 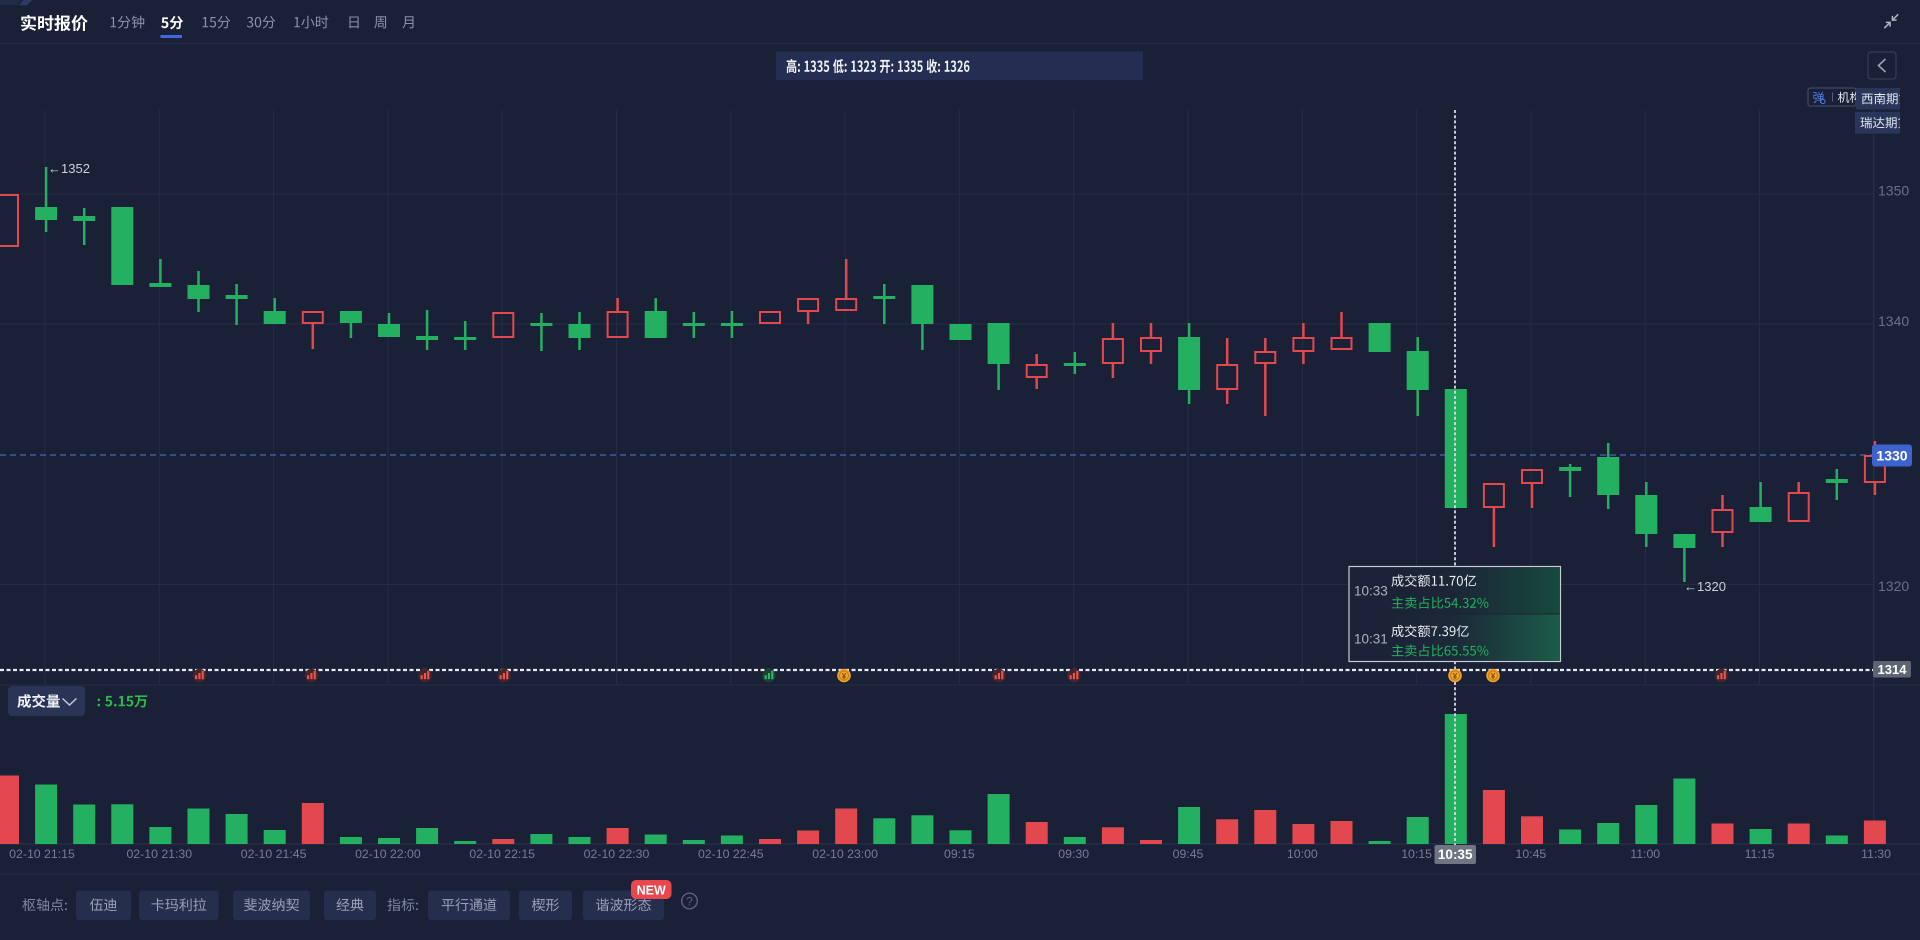 What do you see at coordinates (1302, 854) in the screenshot?
I see `svg-text: 10:00` at bounding box center [1302, 854].